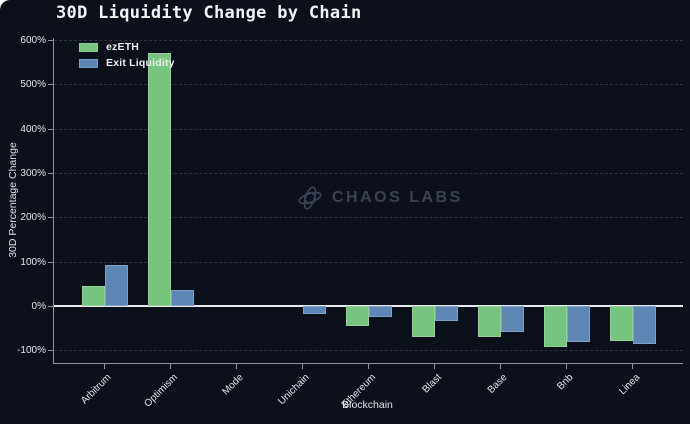 Image resolution: width=690 pixels, height=424 pixels. What do you see at coordinates (233, 385) in the screenshot?
I see `x-tick-label-mode: Mode` at bounding box center [233, 385].